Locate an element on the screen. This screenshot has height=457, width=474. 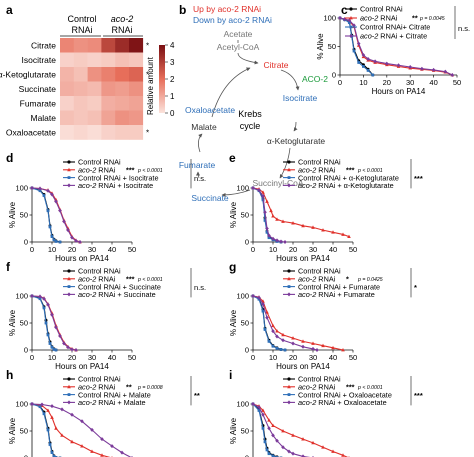
significance-star: * is located at coordinates (147, 132).